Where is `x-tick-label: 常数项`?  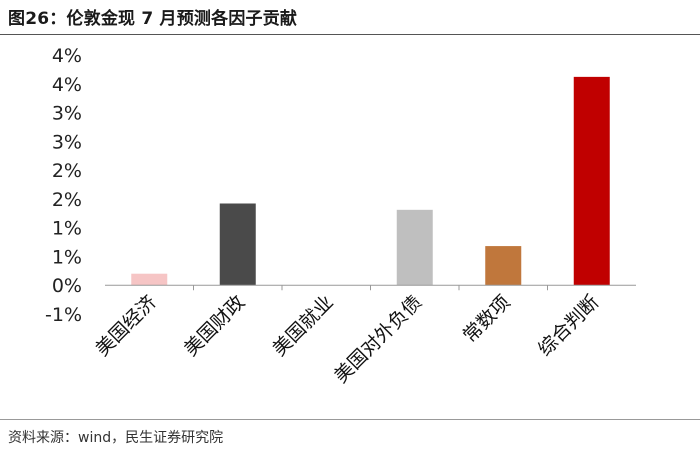
x-tick-label: 常数项 is located at coordinates (487, 319).